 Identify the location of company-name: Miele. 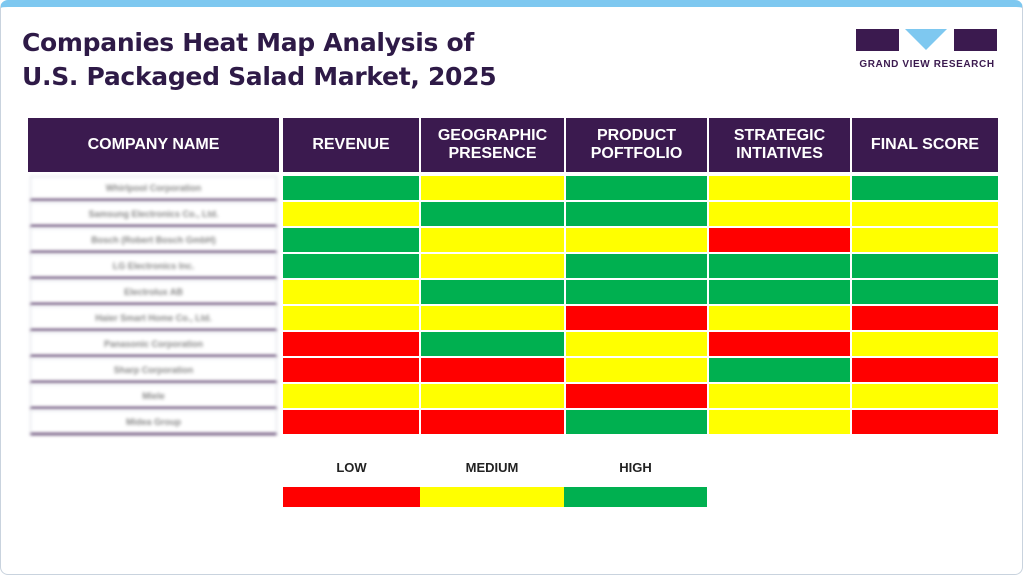
(153, 396).